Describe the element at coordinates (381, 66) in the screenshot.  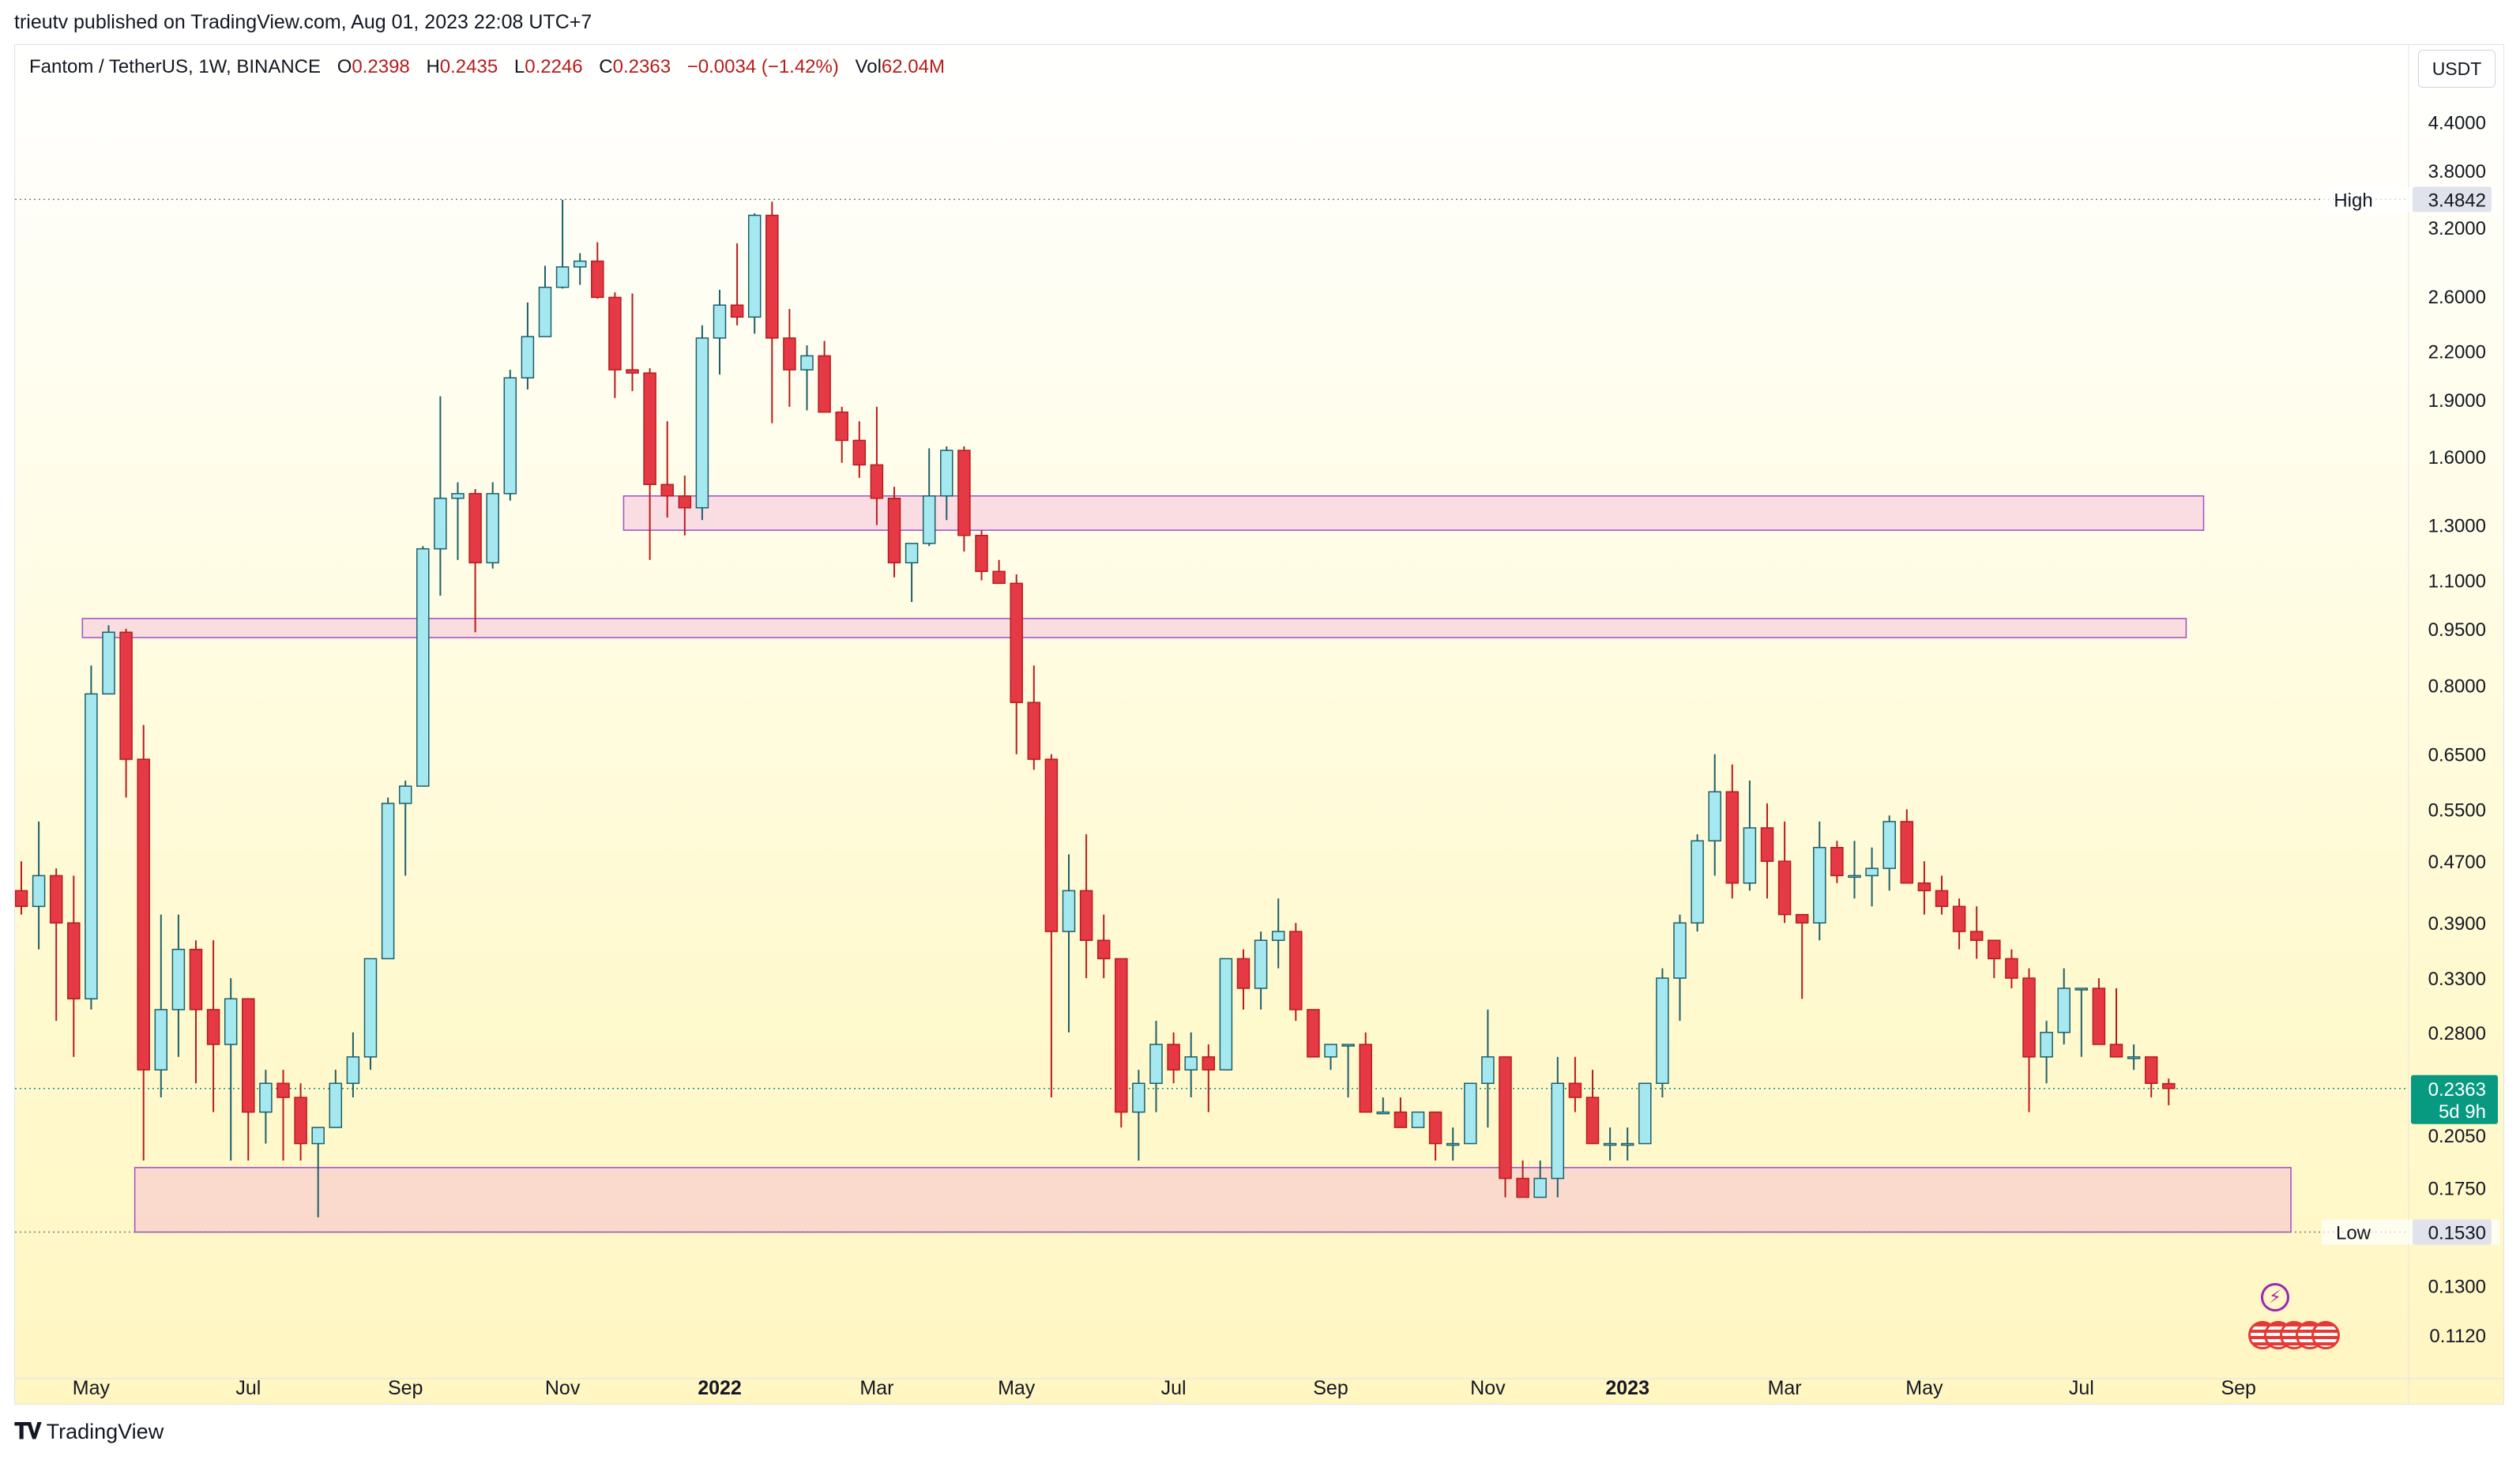
I see `open-value: 0.2398` at that location.